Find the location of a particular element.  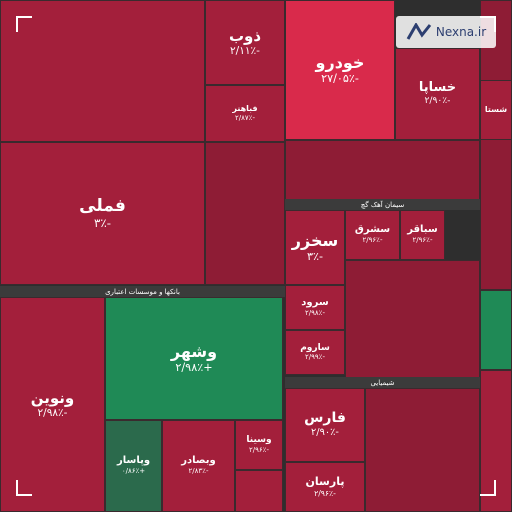

tile: سرود -۲/۹۸٪ is located at coordinates (315, 307).